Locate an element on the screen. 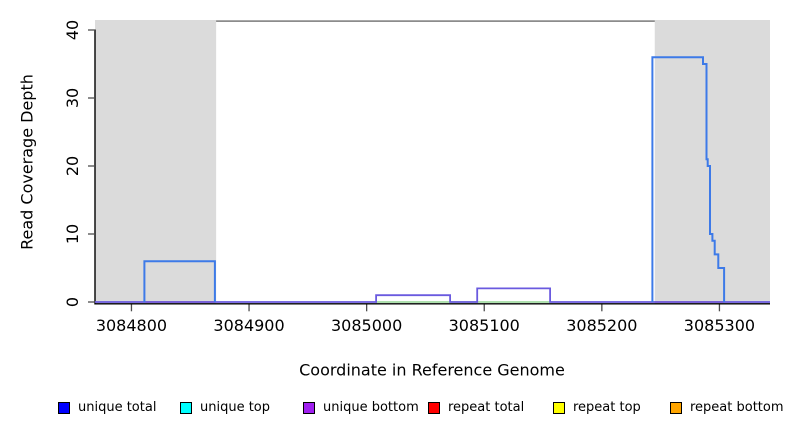  legend-label: repeat total is located at coordinates (486, 407).